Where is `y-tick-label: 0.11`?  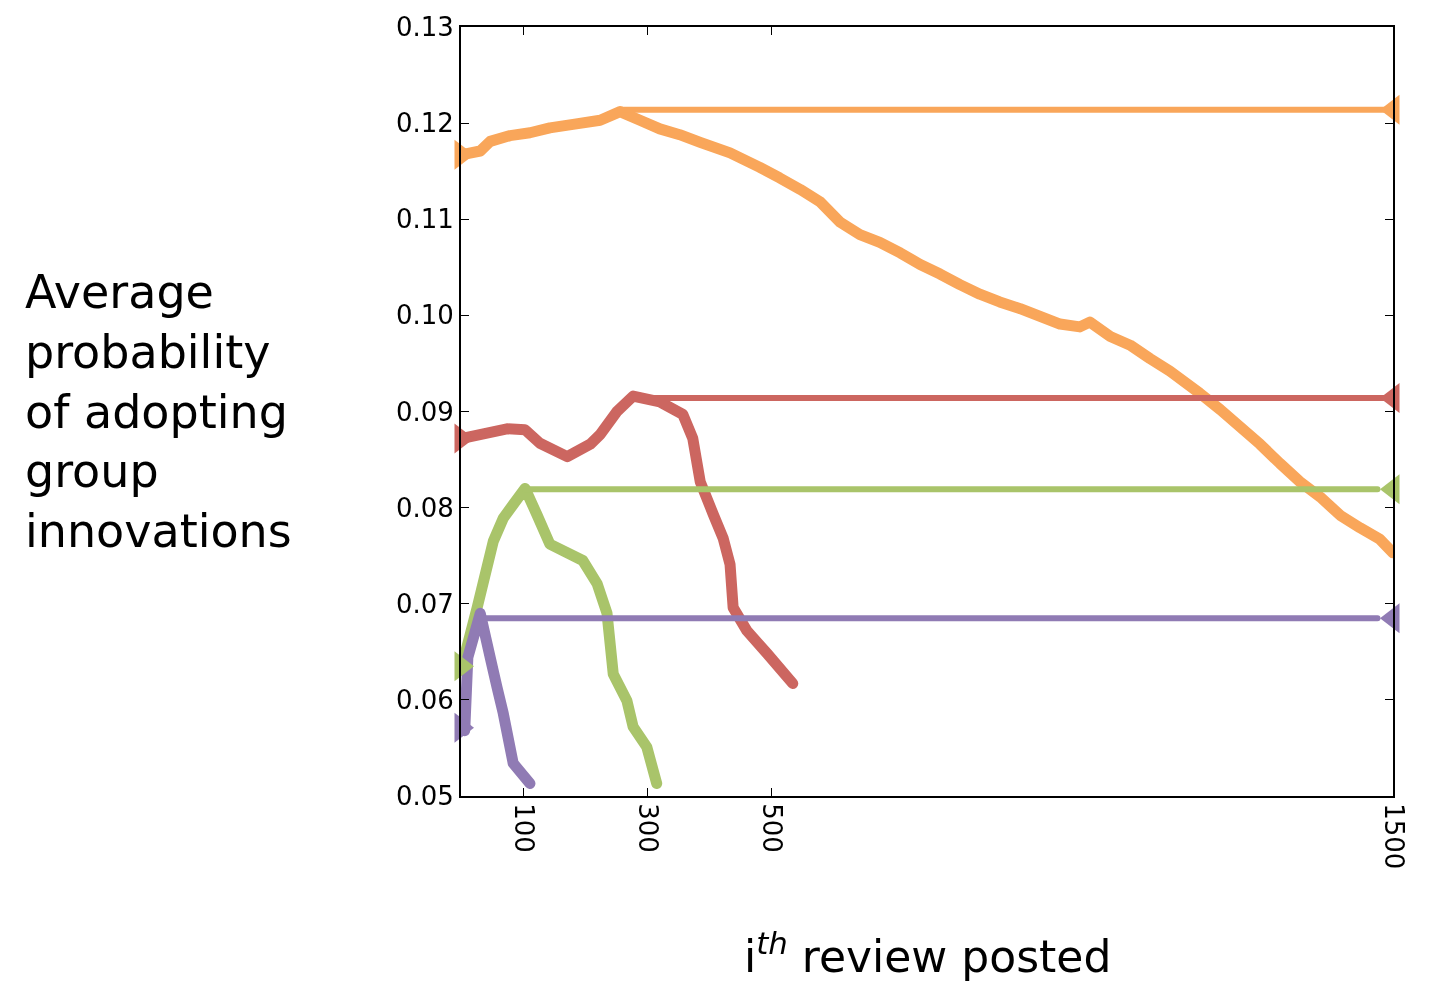
y-tick-label: 0.11 is located at coordinates (424, 219).